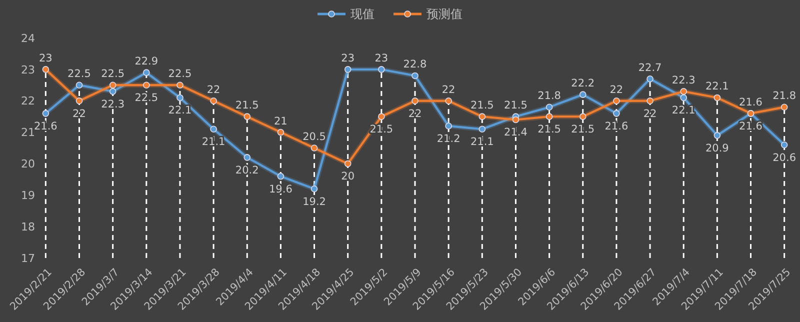 This screenshot has width=800, height=322. I want to click on legend-label: 预测值, so click(444, 14).